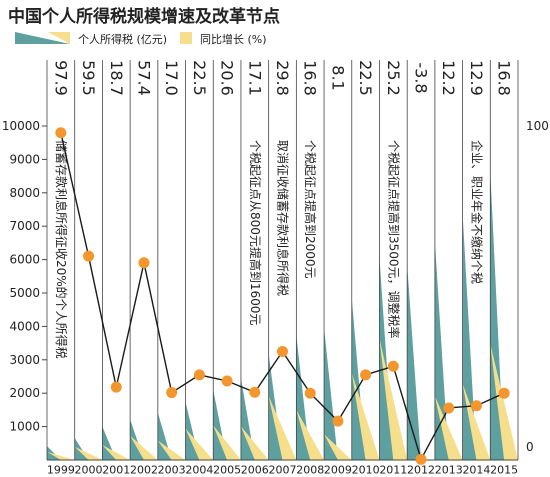 The image size is (550, 477). I want to click on revenue-bar-1999, so click(54, 453).